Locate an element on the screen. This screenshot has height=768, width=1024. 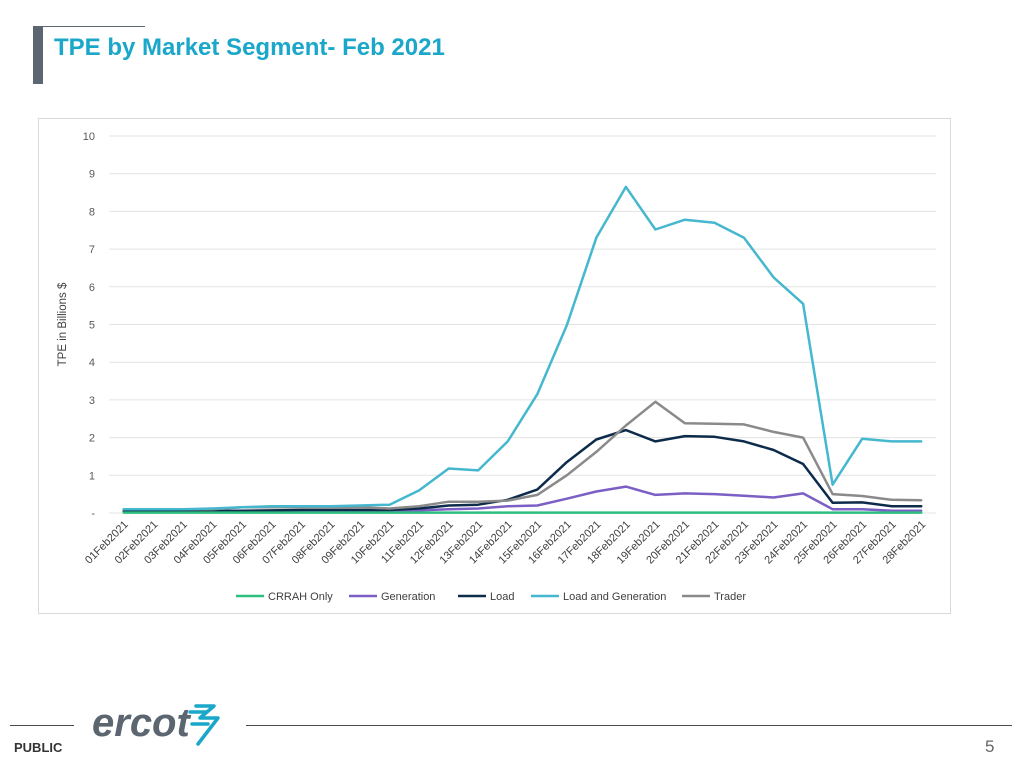
page-number: 5 is located at coordinates (990, 746).